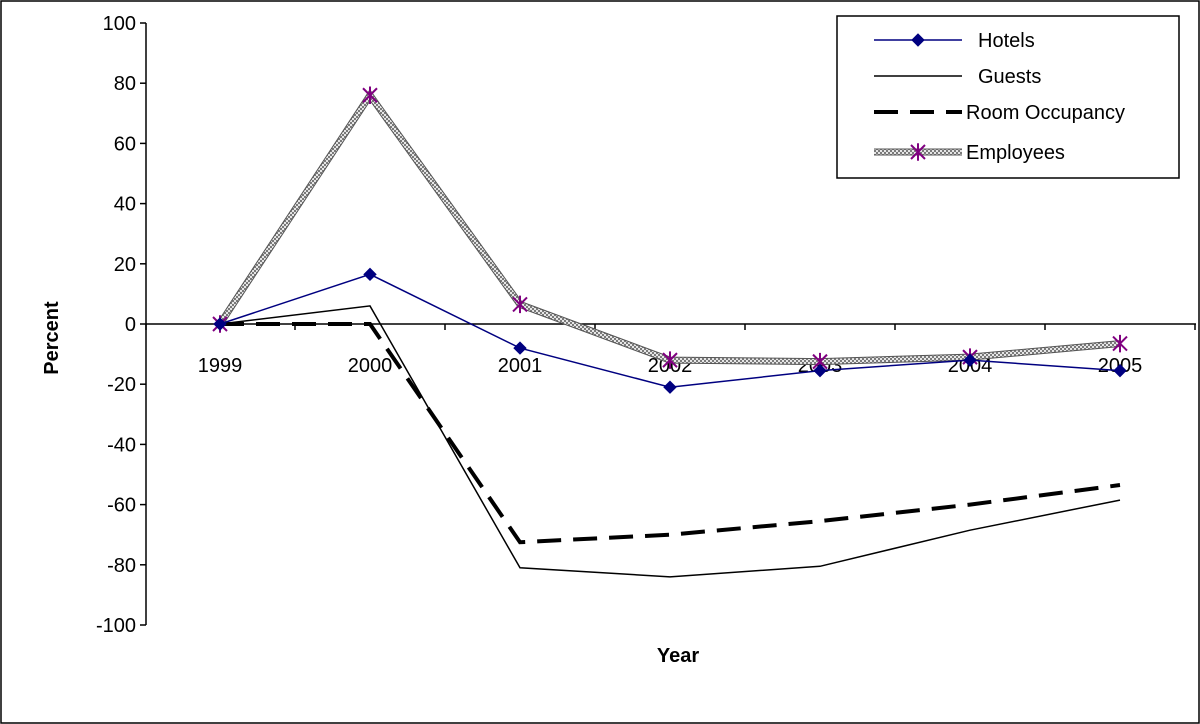  Describe the element at coordinates (125, 205) in the screenshot. I see `y-tick-label: 40` at that location.